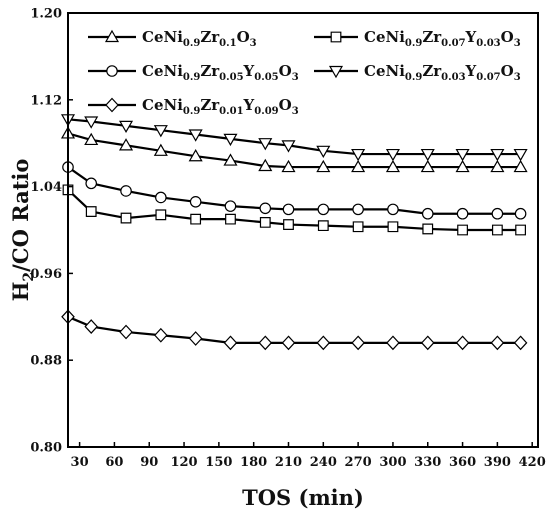 The width and height of the screenshot is (550, 518). I want to click on y-tick-label: 0.80, so click(46, 448).